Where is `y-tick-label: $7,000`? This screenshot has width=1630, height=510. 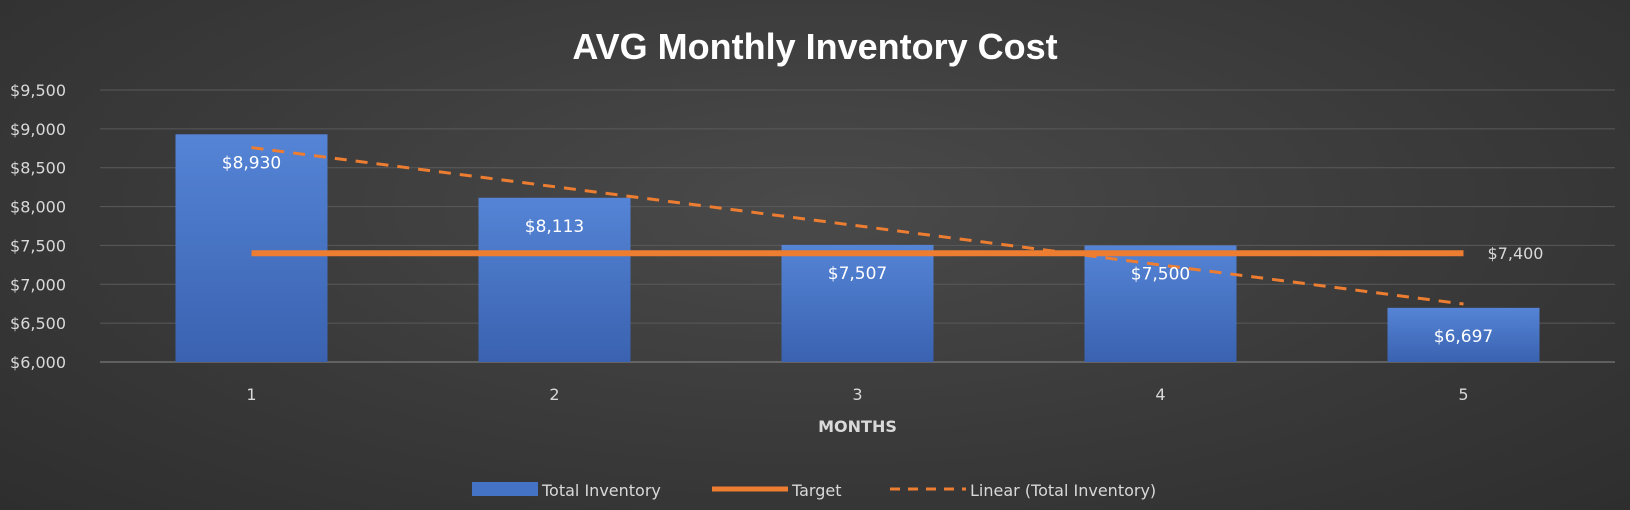
y-tick-label: $7,000 is located at coordinates (38, 284).